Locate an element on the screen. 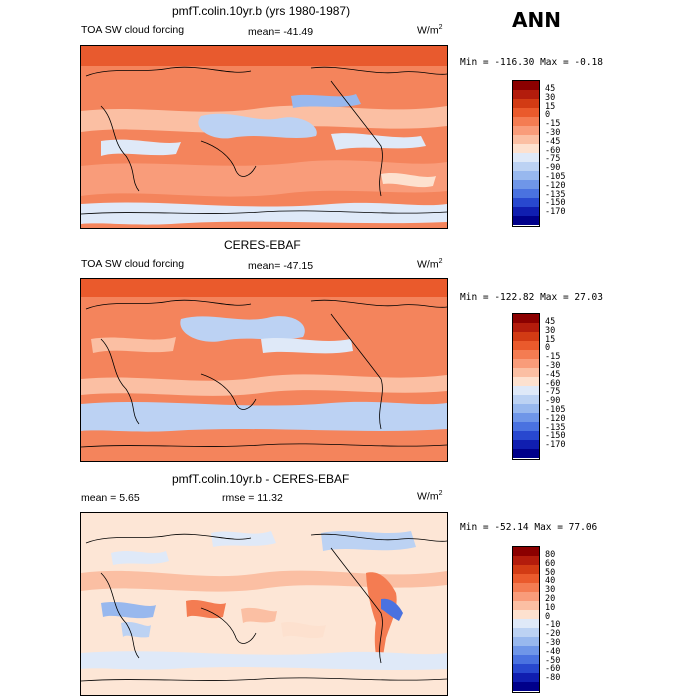 The image size is (700, 700). panel1-map is located at coordinates (264, 137).